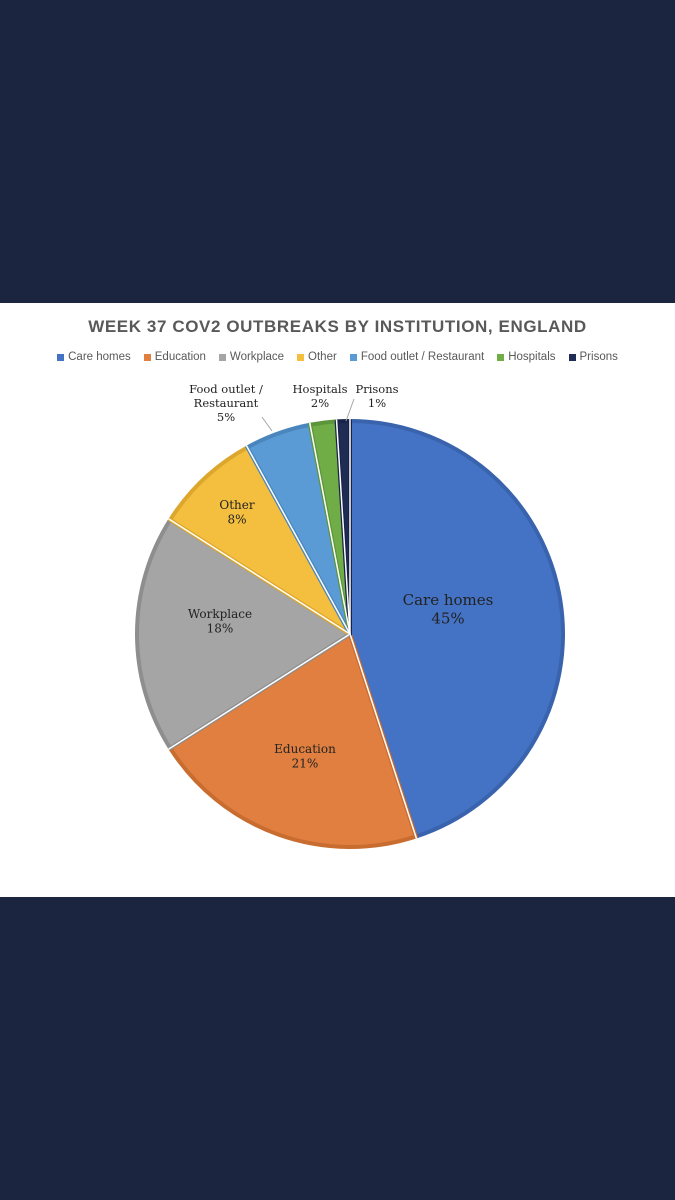 The width and height of the screenshot is (675, 1200). Describe the element at coordinates (447, 618) in the screenshot. I see `slice-percent-label-care-homes: 45%` at that location.